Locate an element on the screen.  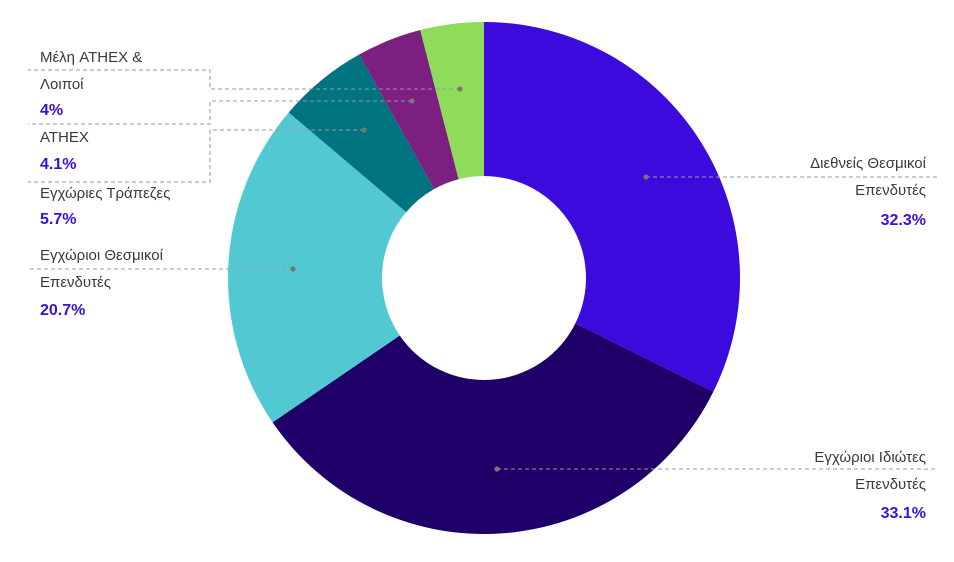
leader-athex-members-others is located at coordinates (244, 79).